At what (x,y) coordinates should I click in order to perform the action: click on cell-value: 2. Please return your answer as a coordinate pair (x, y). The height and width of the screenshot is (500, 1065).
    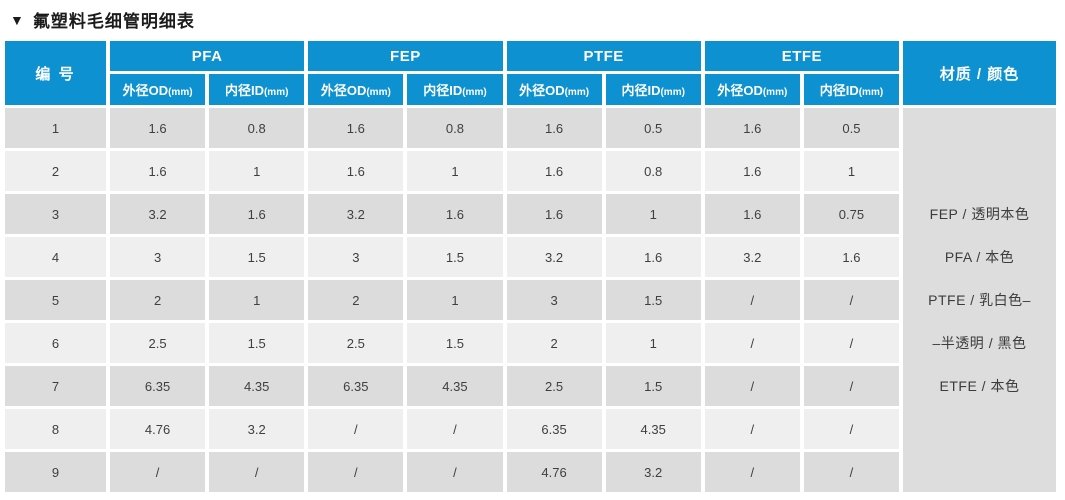
    Looking at the image, I should click on (554, 343).